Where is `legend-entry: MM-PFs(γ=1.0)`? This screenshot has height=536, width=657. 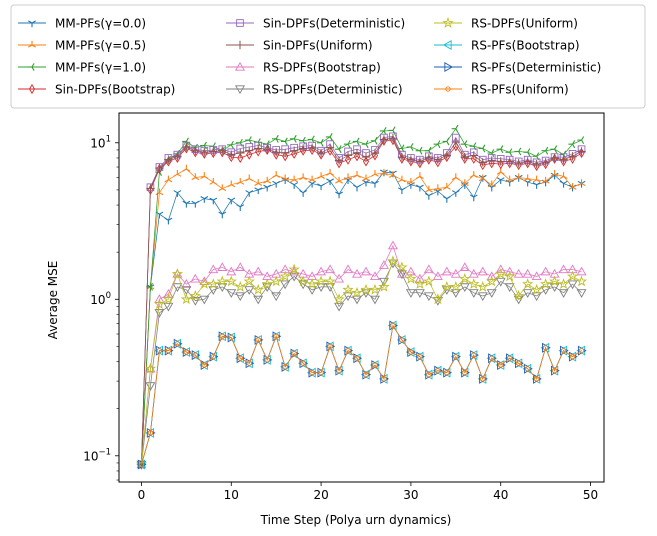 legend-entry: MM-PFs(γ=1.0) is located at coordinates (82, 68).